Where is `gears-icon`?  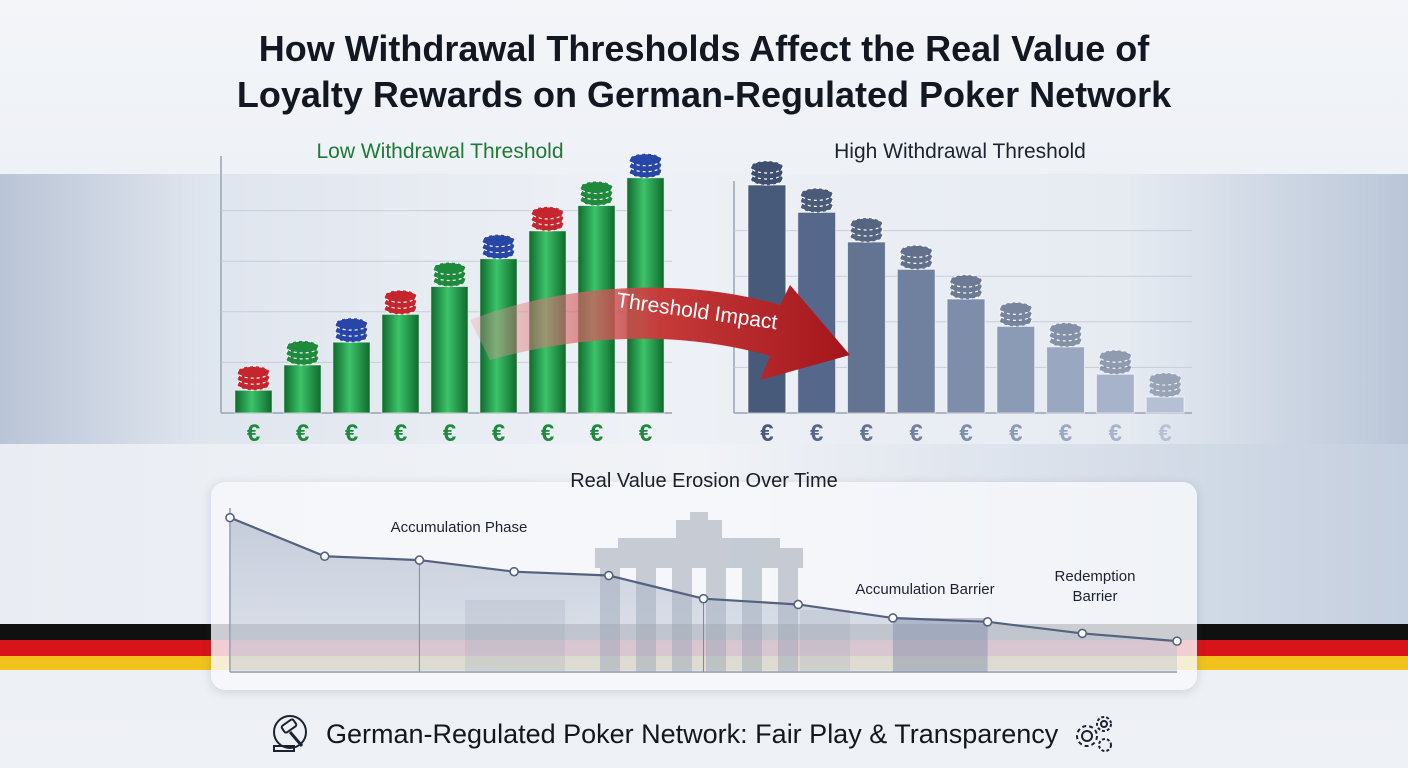
gears-icon is located at coordinates (1093, 734).